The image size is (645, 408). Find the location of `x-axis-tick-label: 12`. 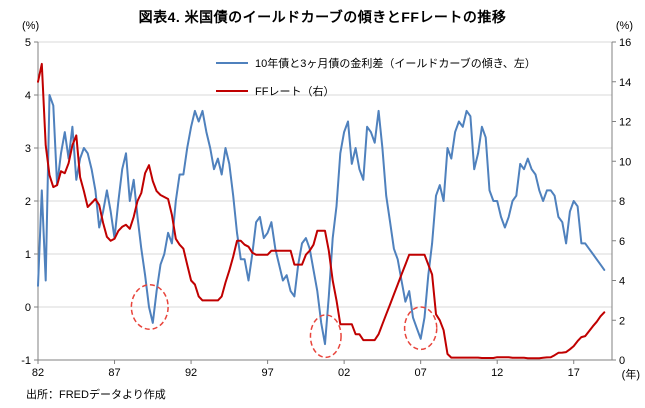

x-axis-tick-label: 12 is located at coordinates (497, 373).